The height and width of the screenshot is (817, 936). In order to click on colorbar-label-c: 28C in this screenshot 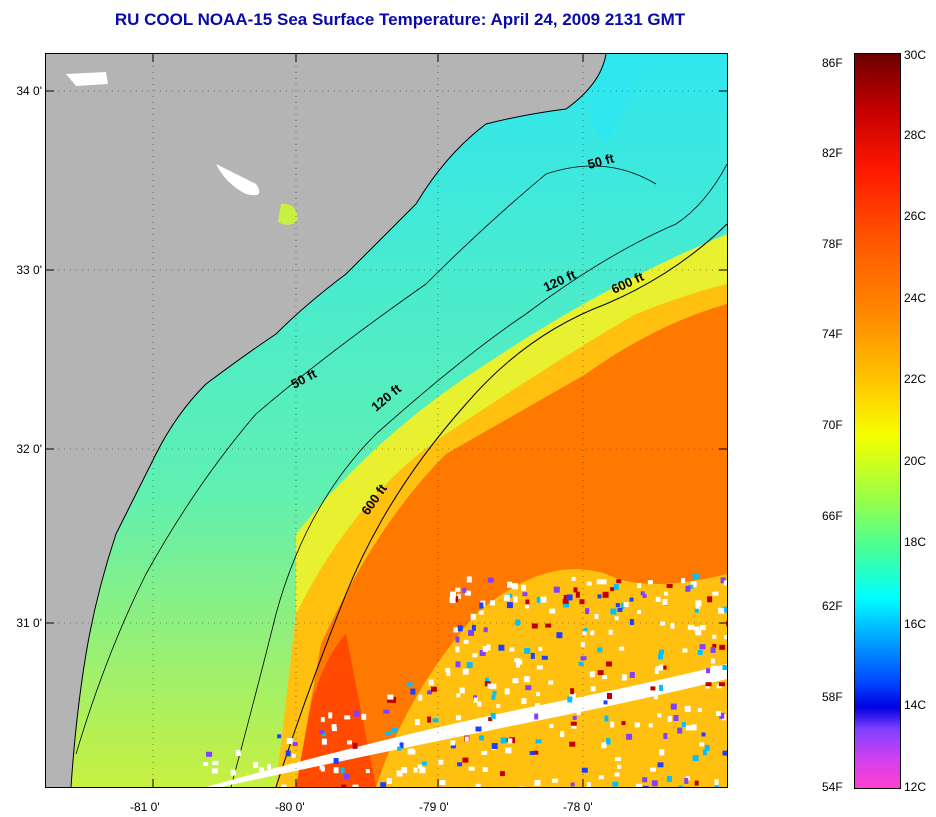, I will do `click(915, 135)`.